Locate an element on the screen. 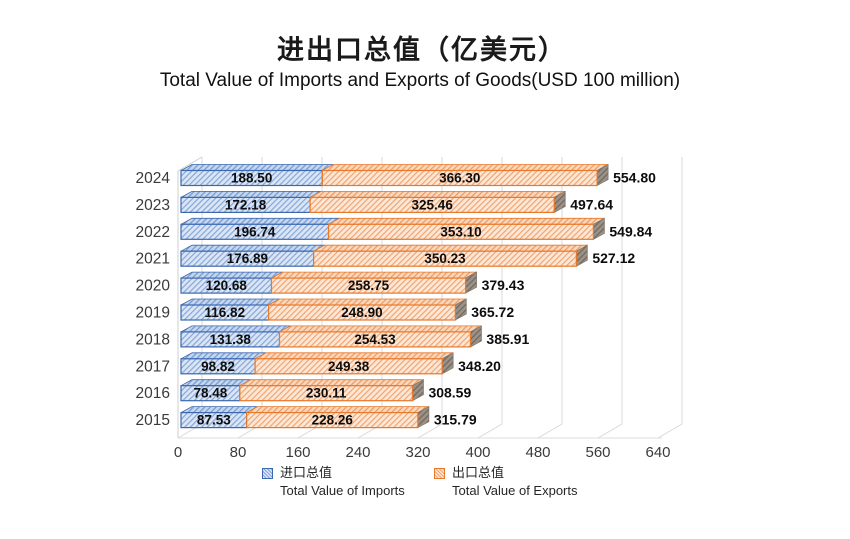  year-label-2019: 2019 is located at coordinates (153, 313).